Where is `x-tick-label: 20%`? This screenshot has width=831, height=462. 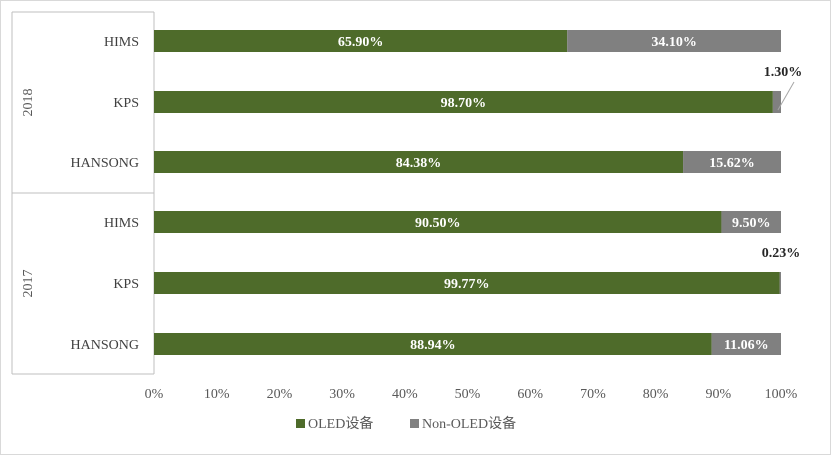
x-tick-label: 20% is located at coordinates (280, 394).